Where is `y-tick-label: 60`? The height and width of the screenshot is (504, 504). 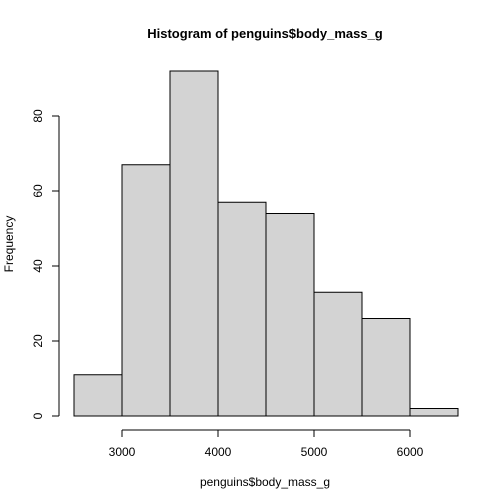 y-tick-label: 60 is located at coordinates (38, 191).